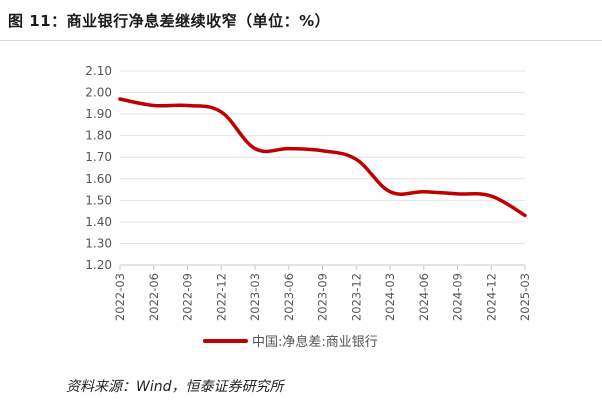  What do you see at coordinates (98, 168) in the screenshot?
I see `y-axis: 2.10 2.00 1.90 1.80 1.70 1.60 1.50 1.40 1.30 1.20` at bounding box center [98, 168].